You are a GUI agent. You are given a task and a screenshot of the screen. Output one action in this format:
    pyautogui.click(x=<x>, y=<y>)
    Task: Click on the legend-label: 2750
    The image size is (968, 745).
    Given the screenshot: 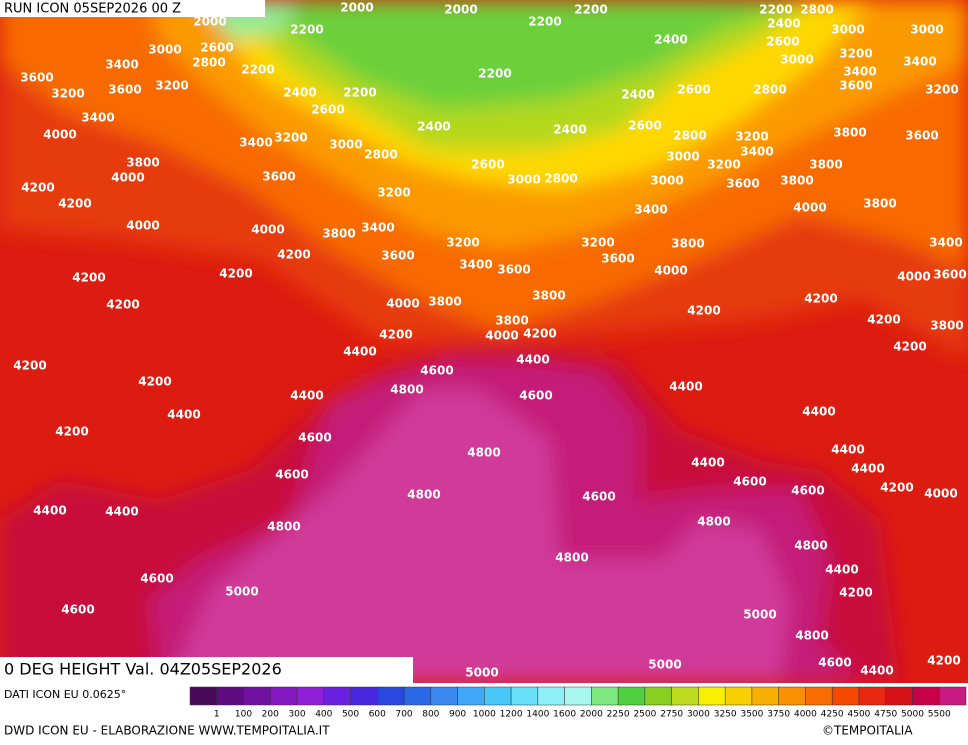 What is the action you would take?
    pyautogui.click(x=671, y=715)
    